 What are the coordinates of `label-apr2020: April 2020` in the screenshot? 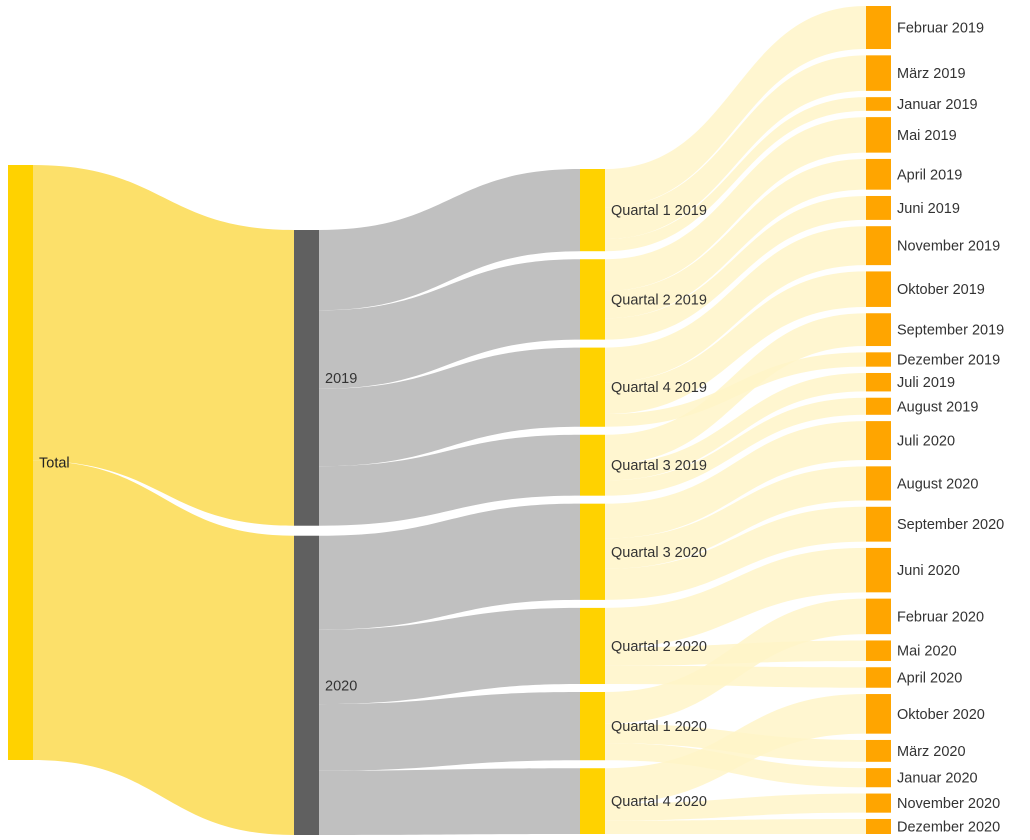 It's located at (929, 678).